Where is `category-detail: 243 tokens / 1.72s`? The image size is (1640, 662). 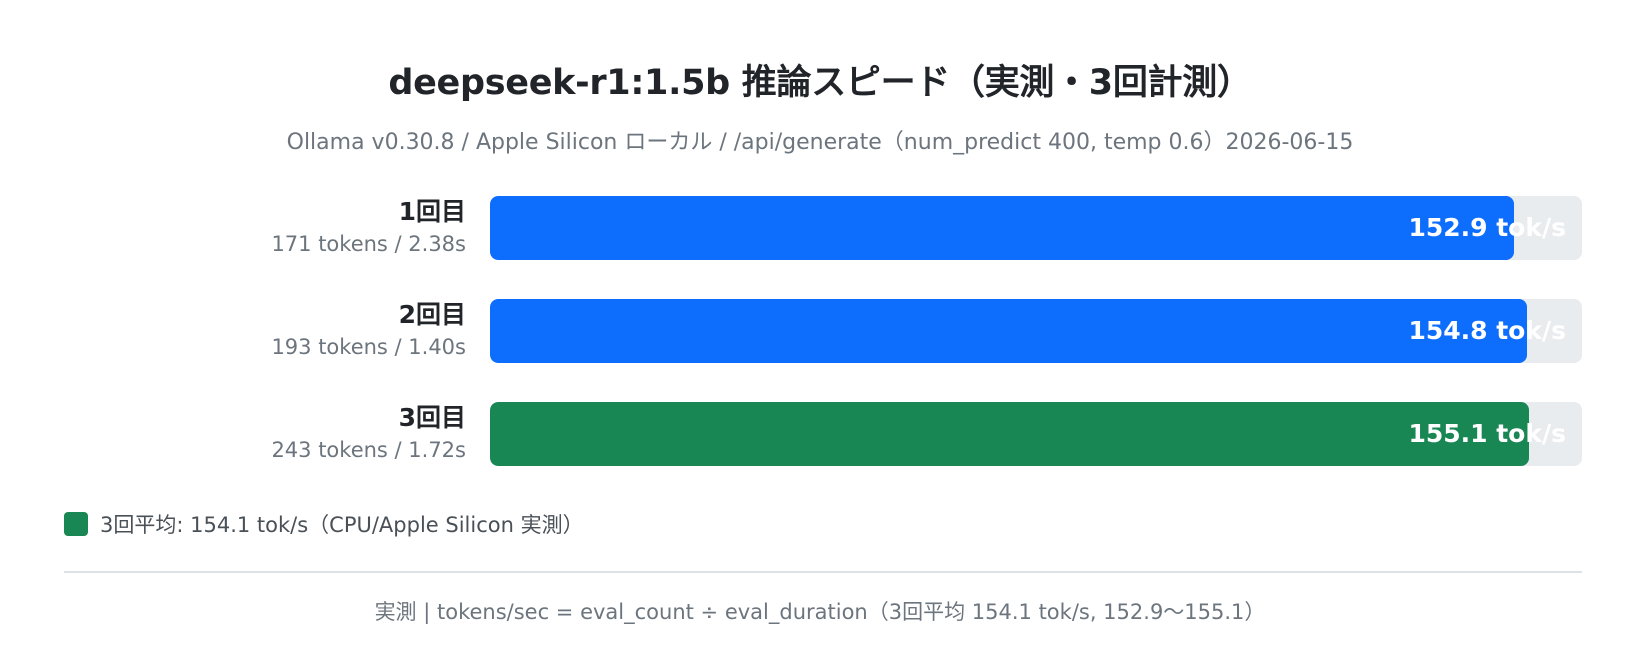
category-detail: 243 tokens / 1.72s is located at coordinates (368, 450).